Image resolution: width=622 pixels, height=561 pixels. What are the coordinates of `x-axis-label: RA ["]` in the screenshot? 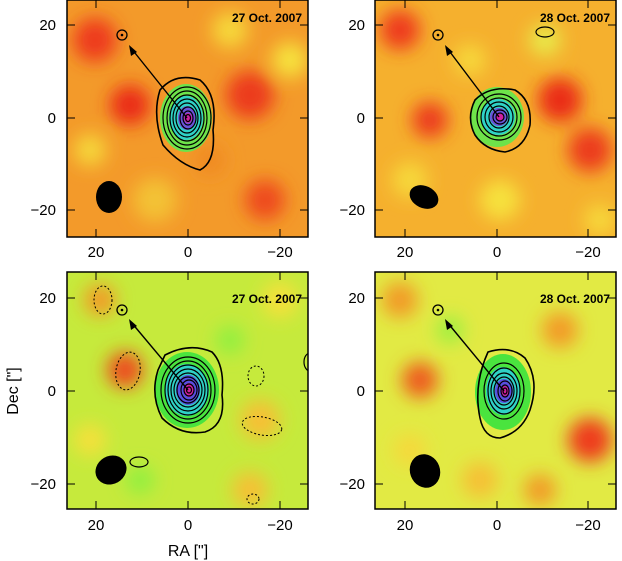 It's located at (188, 551).